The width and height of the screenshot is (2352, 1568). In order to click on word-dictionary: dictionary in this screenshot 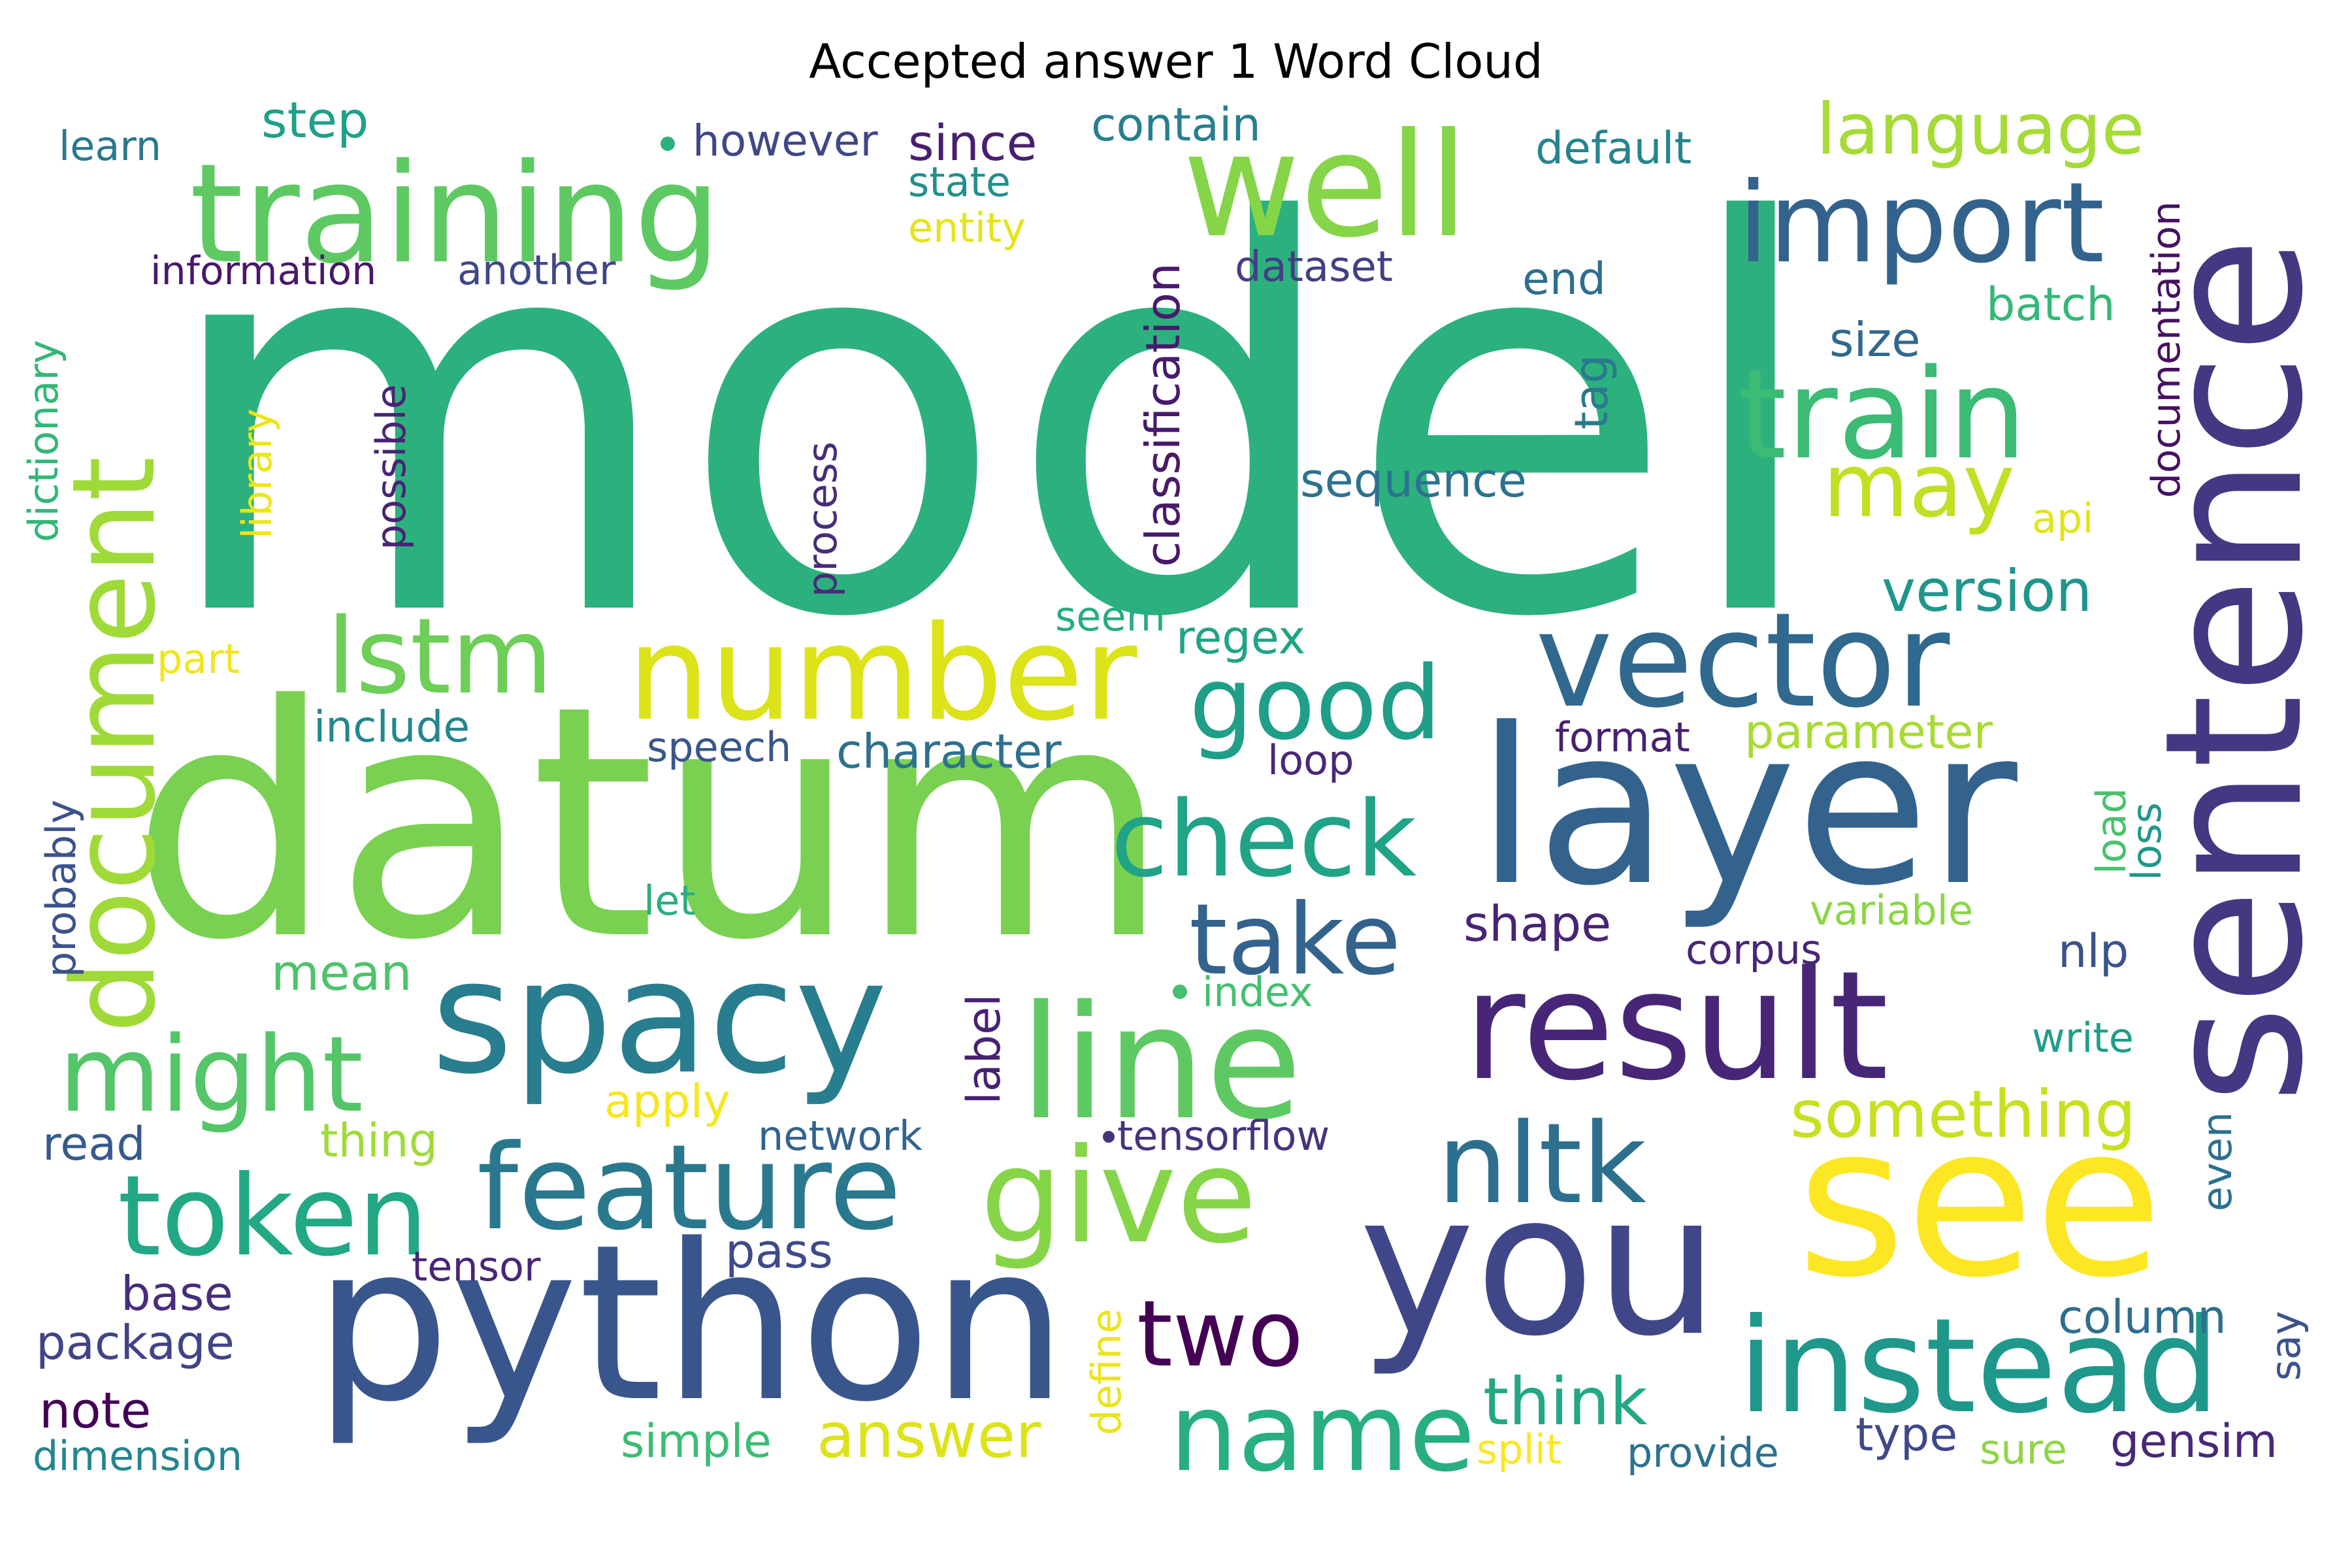, I will do `click(43, 441)`.